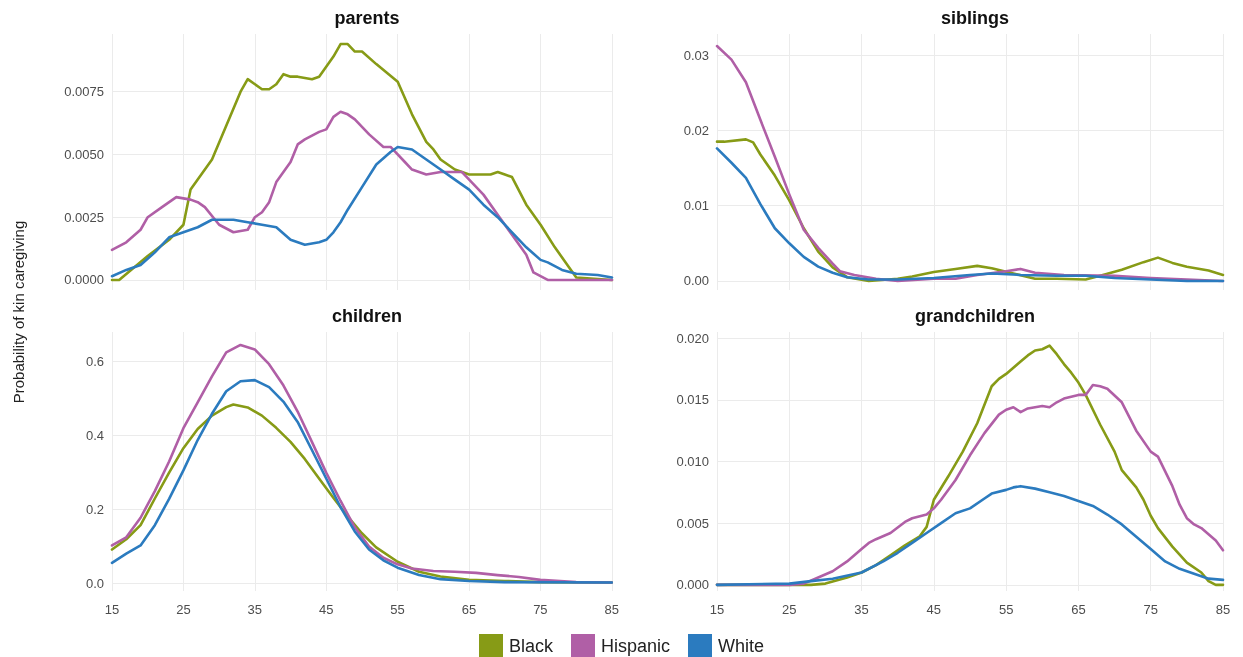  I want to click on y-tick-label: 0.0050, so click(84, 154).